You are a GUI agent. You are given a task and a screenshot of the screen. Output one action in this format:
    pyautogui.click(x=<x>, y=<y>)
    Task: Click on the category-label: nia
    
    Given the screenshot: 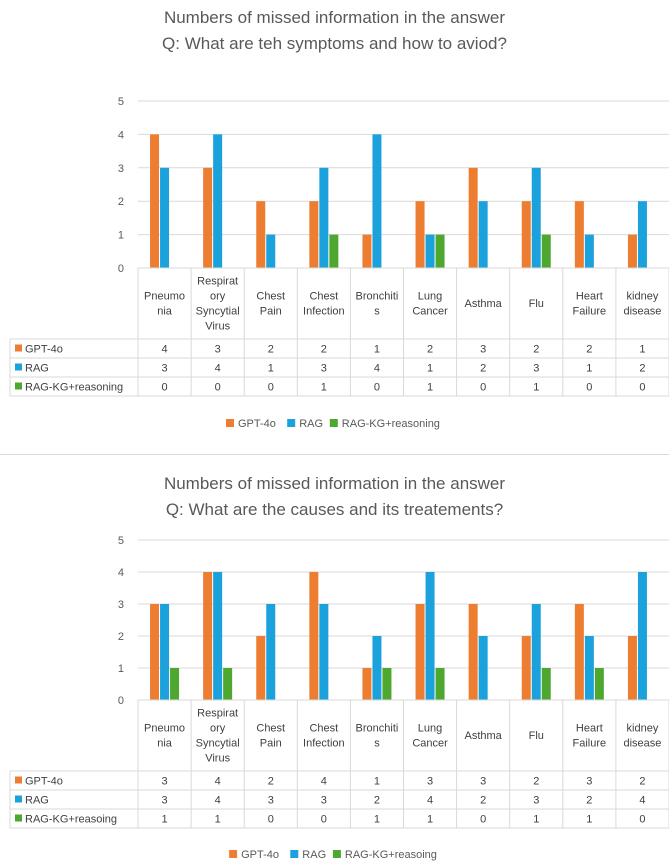 What is the action you would take?
    pyautogui.click(x=165, y=744)
    